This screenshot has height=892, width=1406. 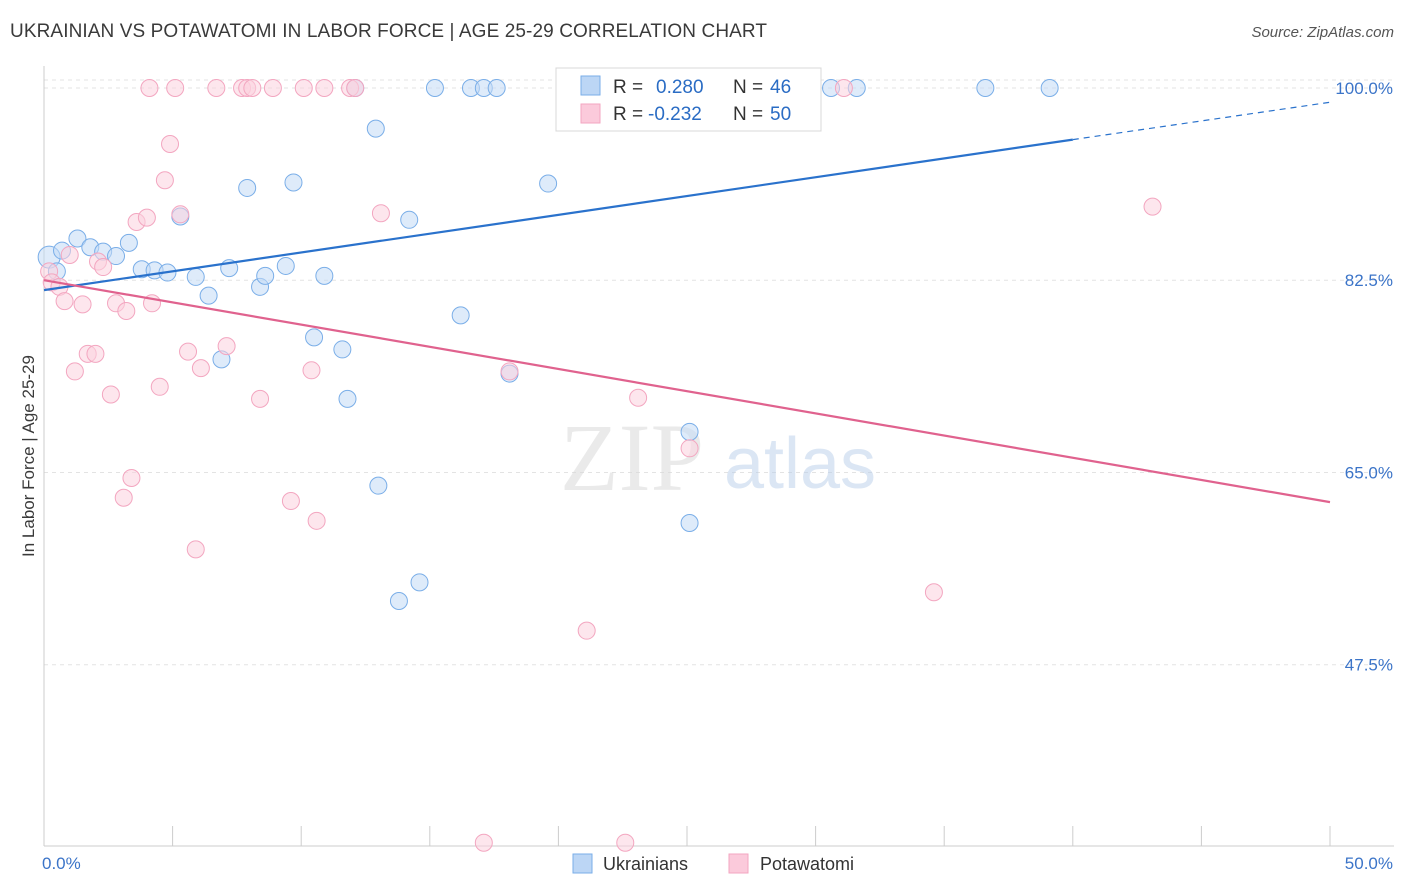 What do you see at coordinates (780, 114) in the screenshot?
I see `stats-n-value-potawatomi: 50` at bounding box center [780, 114].